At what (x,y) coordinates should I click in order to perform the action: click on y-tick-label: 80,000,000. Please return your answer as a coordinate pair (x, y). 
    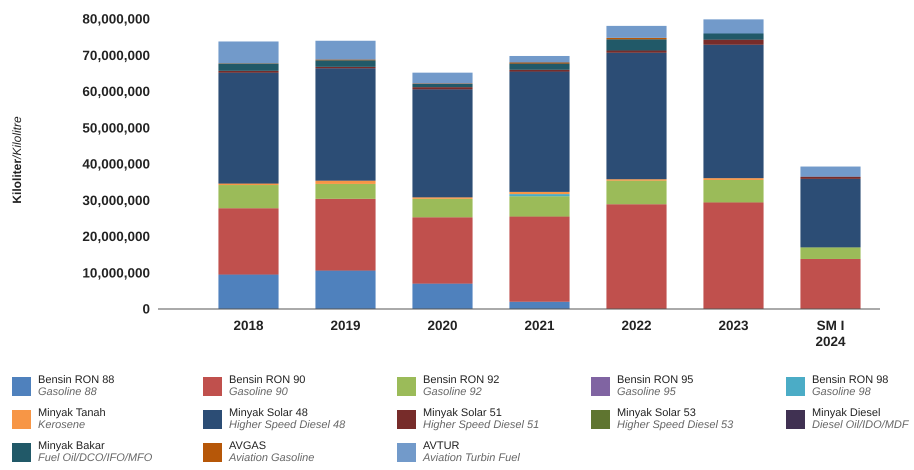
    Looking at the image, I should click on (116, 19).